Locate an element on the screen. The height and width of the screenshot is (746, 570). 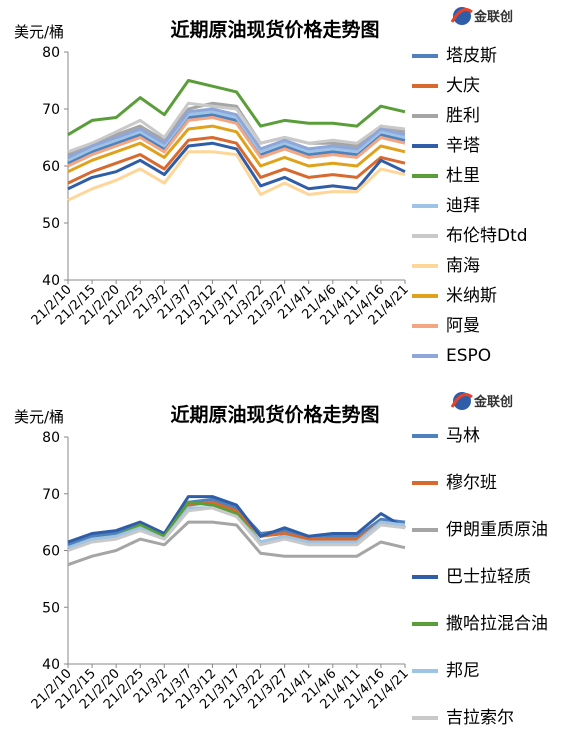
legend-entry: 马林 is located at coordinates (484, 436).